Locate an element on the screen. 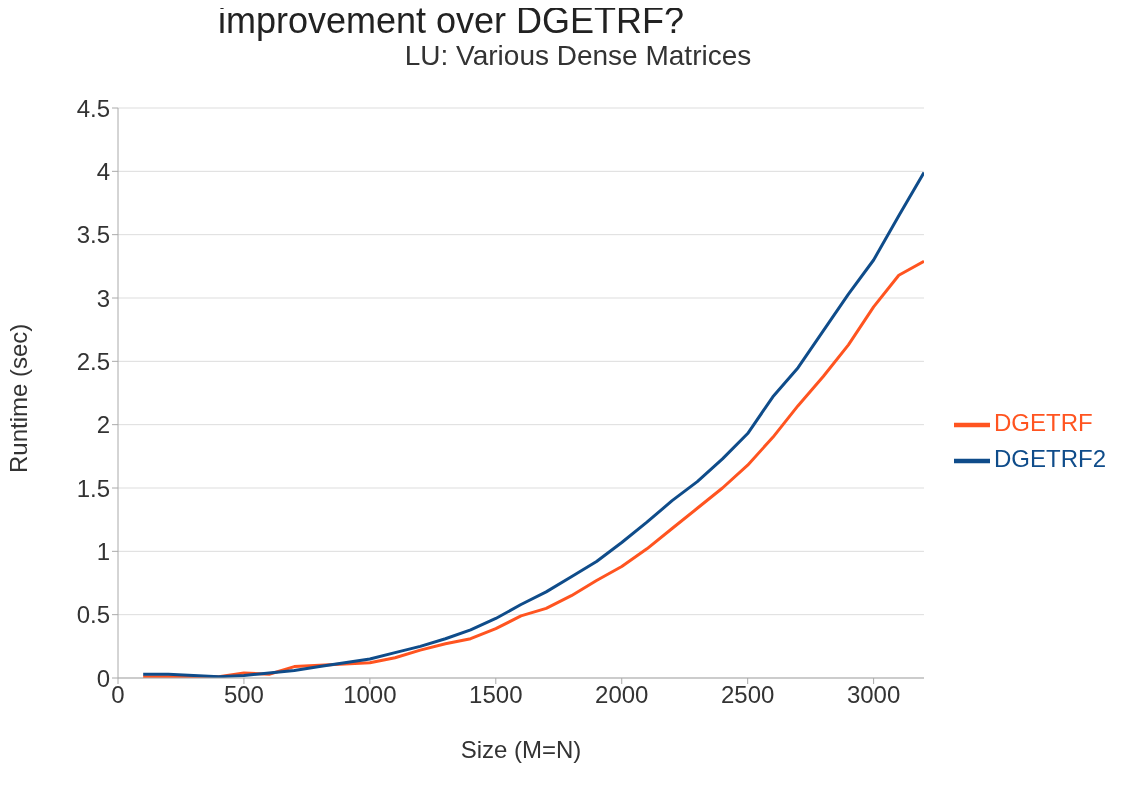 The image size is (1134, 807). y-tick-label: 2.5 is located at coordinates (93, 361).